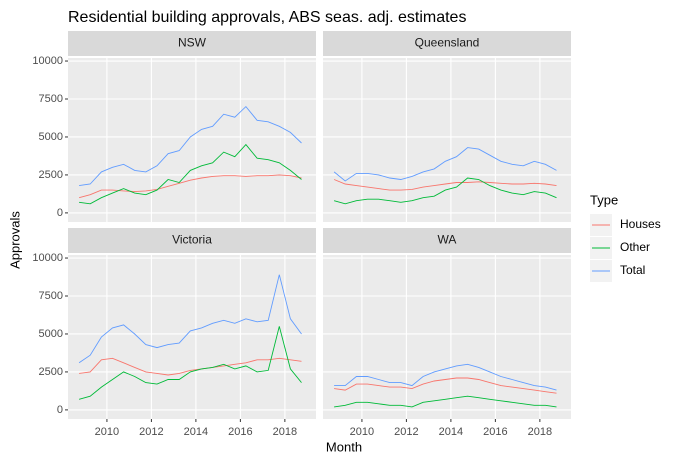 The image size is (683, 462). I want to click on legend-label: Total, so click(632, 270).